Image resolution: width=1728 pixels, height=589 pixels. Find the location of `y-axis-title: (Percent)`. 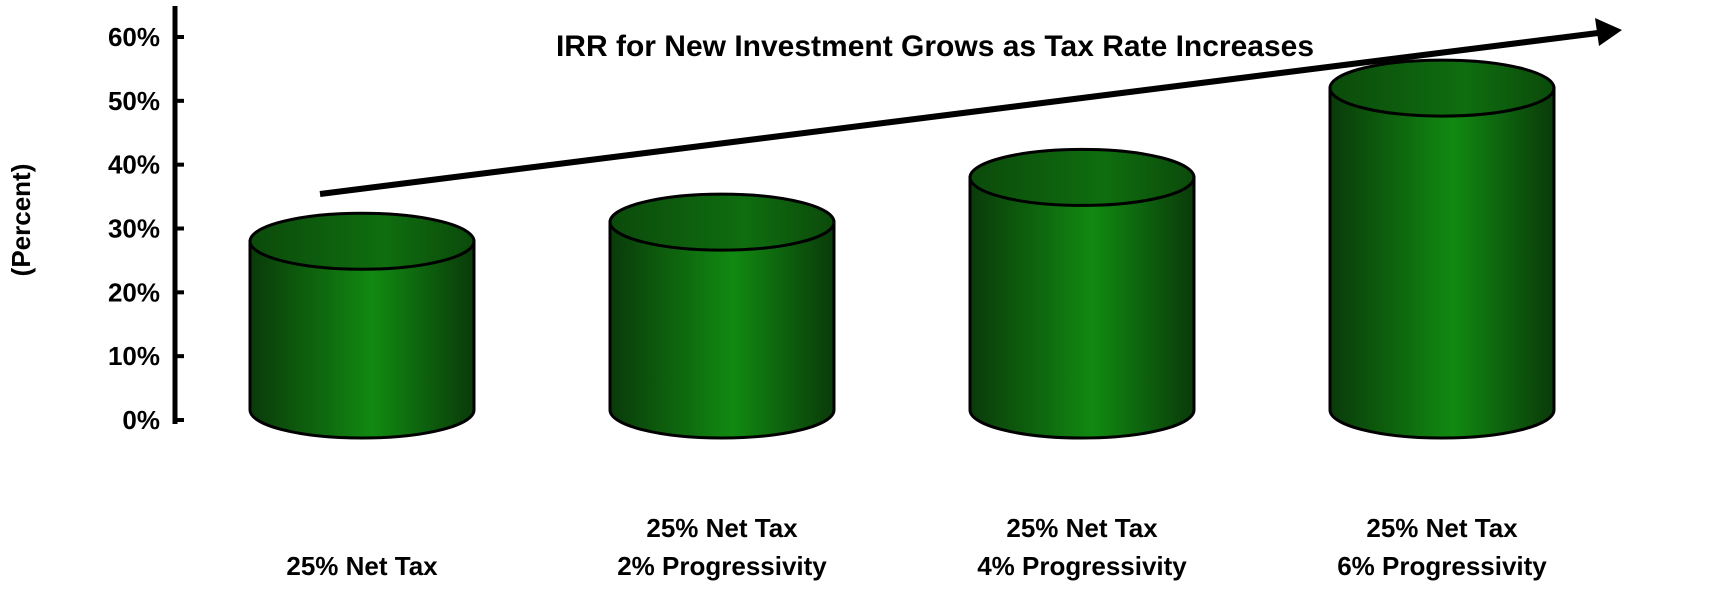

y-axis-title: (Percent) is located at coordinates (21, 220).